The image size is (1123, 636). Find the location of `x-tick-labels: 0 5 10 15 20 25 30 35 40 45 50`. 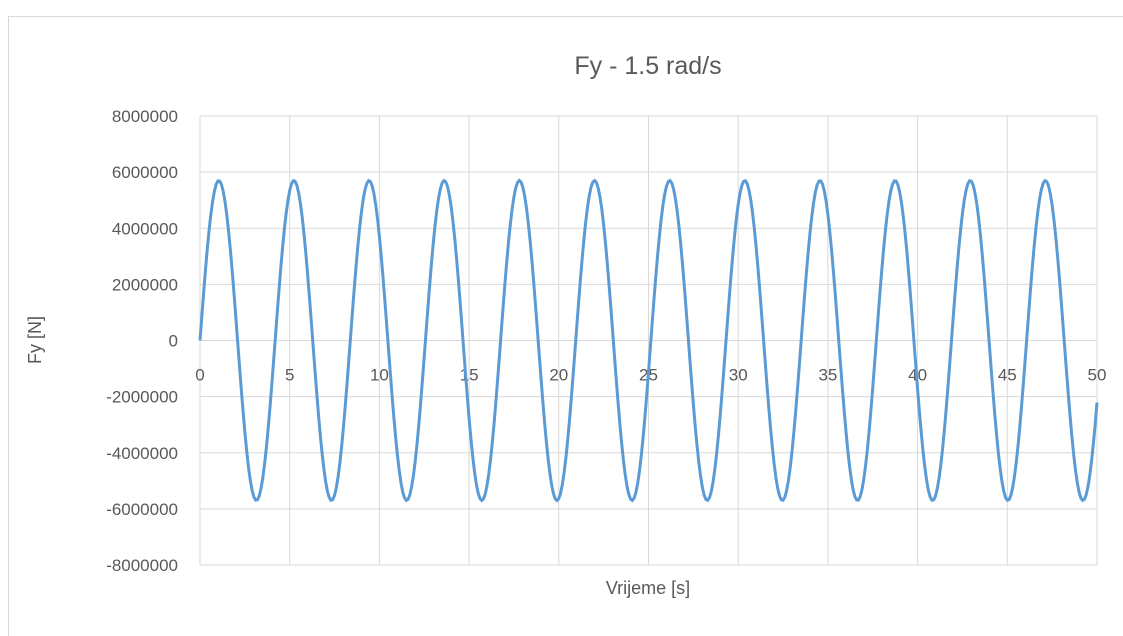

x-tick-labels: 0 5 10 15 20 25 30 35 40 45 50 is located at coordinates (650, 375).